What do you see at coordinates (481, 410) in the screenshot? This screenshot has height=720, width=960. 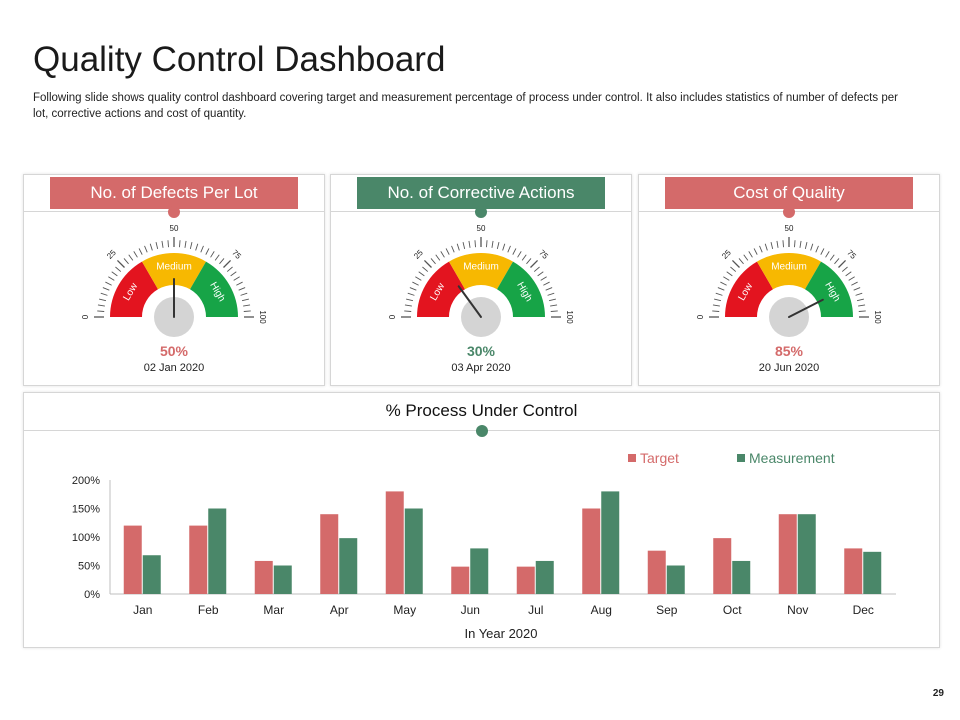 I see `chart-title: % Process Under Control` at bounding box center [481, 410].